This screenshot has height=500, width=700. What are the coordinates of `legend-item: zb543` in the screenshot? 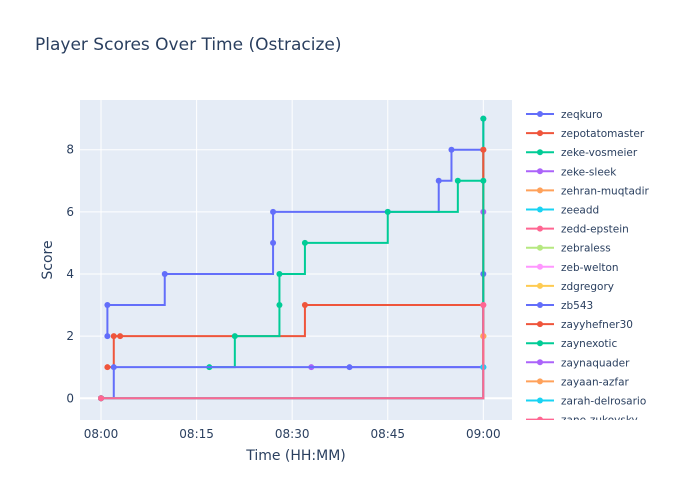 It's located at (559, 306).